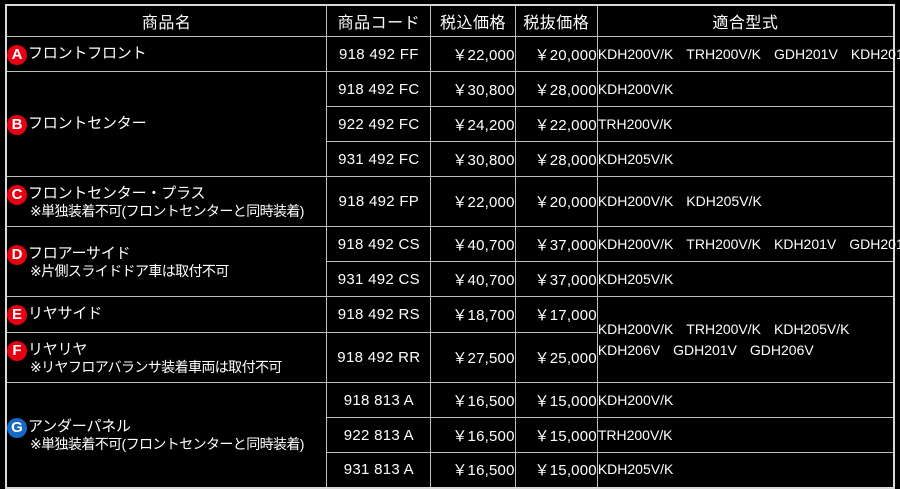  What do you see at coordinates (379, 20) in the screenshot?
I see `column-header-product-code: 商品コード` at bounding box center [379, 20].